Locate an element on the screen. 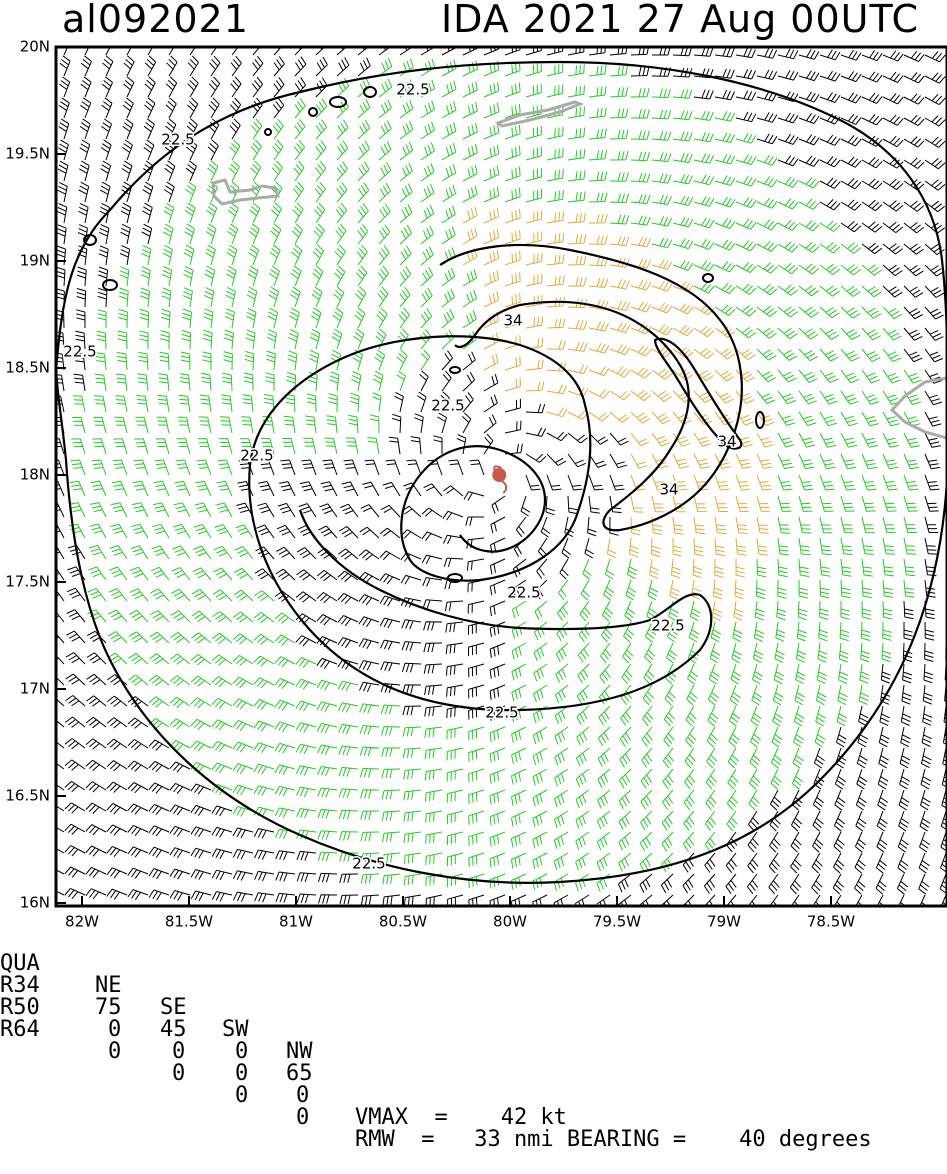  row-label: R64 is located at coordinates (20, 1029).